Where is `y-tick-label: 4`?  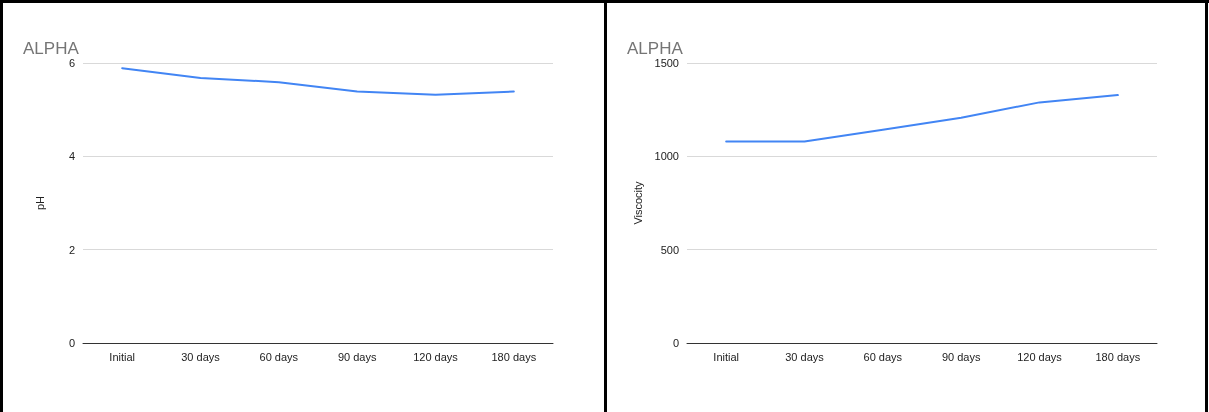 y-tick-label: 4 is located at coordinates (71, 156).